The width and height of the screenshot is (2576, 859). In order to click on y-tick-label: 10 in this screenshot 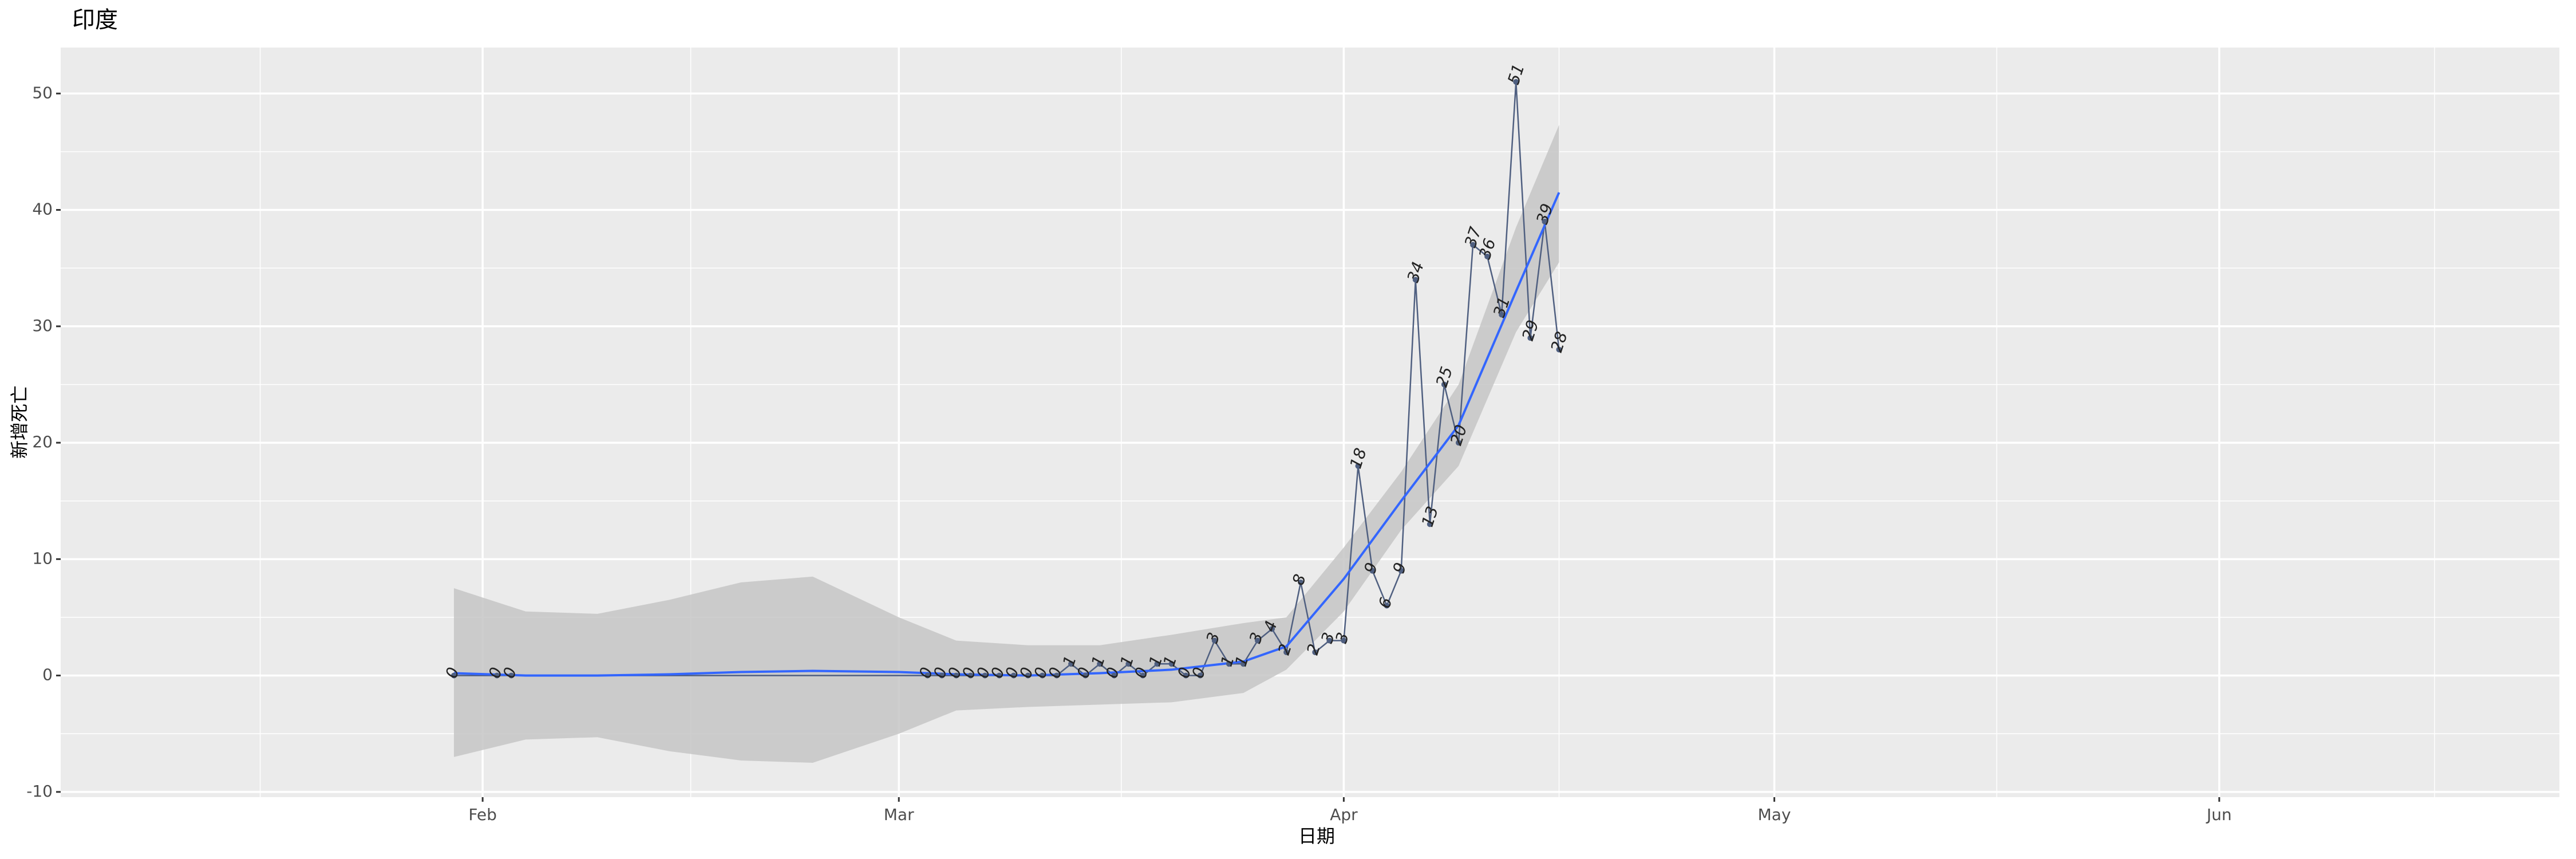, I will do `click(42, 558)`.